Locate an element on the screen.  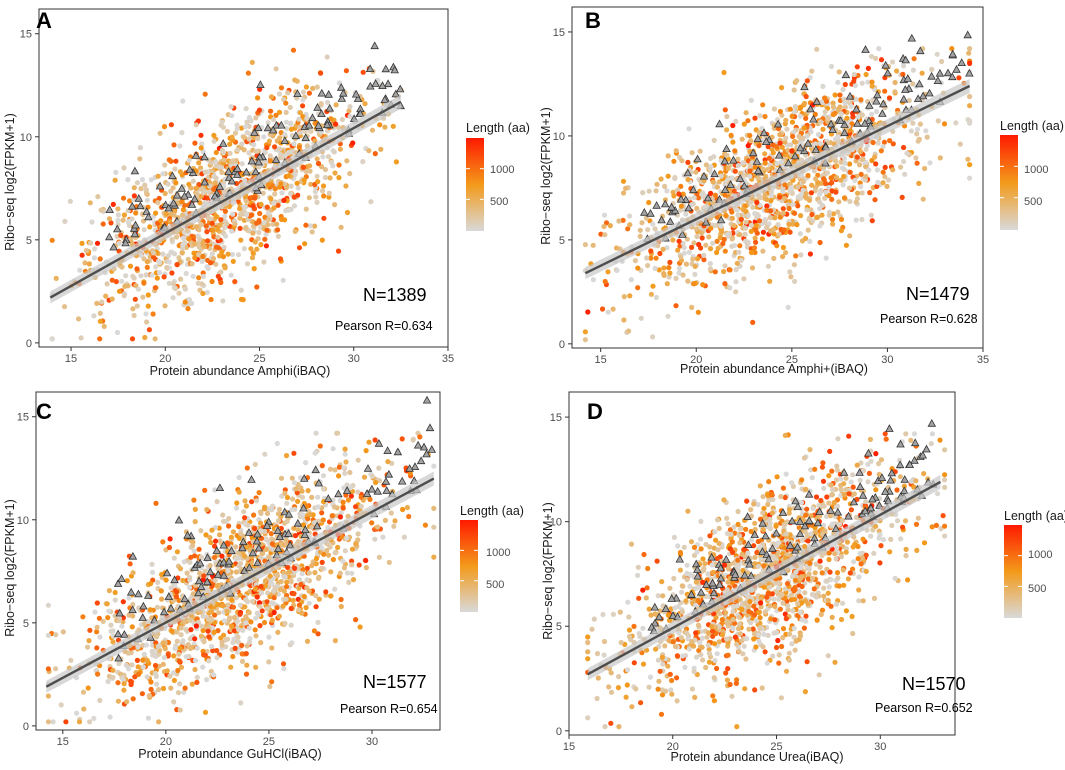
y-tick-label: 10 is located at coordinates (23, 521).